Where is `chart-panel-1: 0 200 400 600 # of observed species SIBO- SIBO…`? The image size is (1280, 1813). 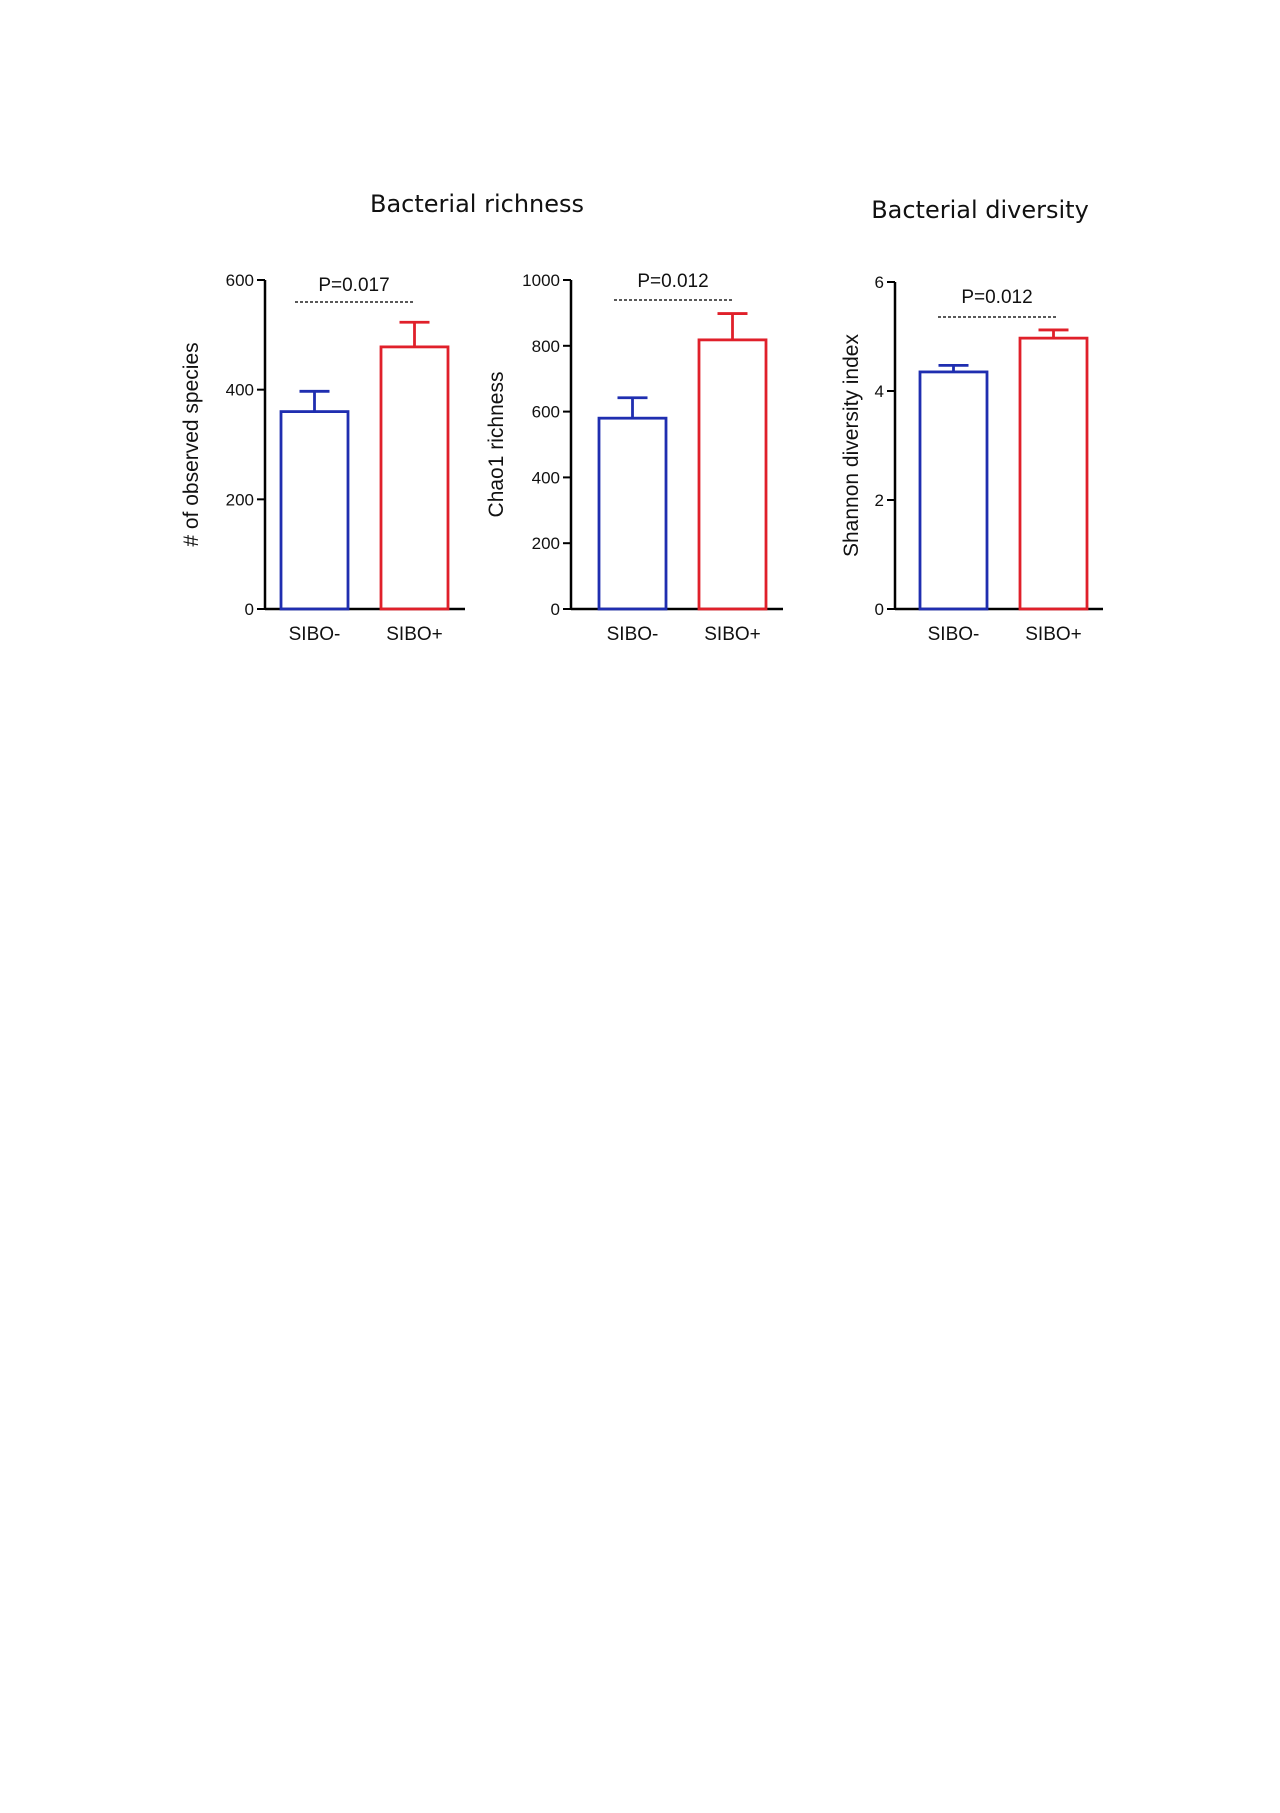
chart-panel-1: 0 200 400 600 # of observed species SIBO- SIBO… is located at coordinates (322, 458).